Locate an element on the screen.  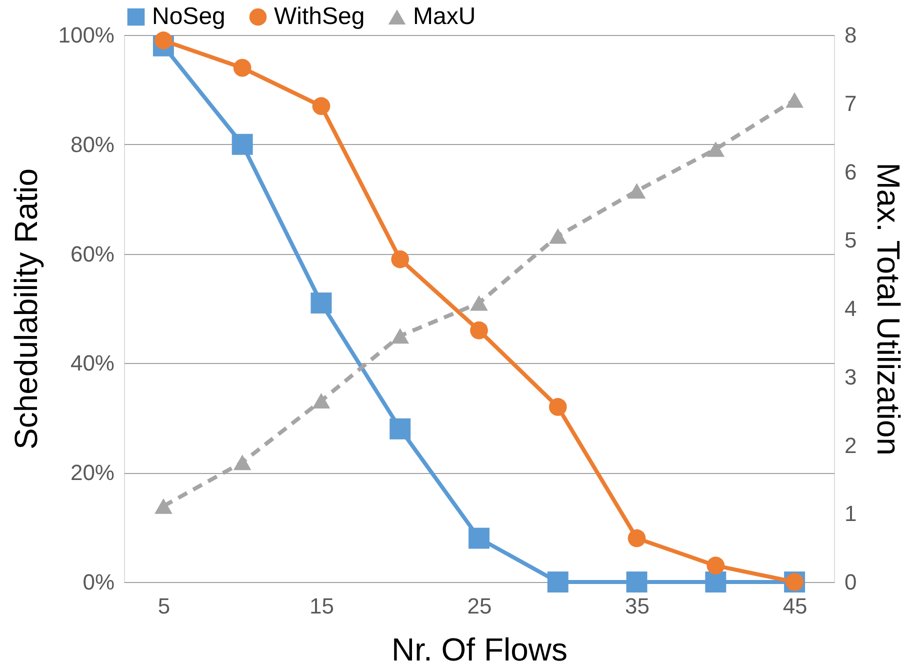
legend-label: MaxU is located at coordinates (444, 16).